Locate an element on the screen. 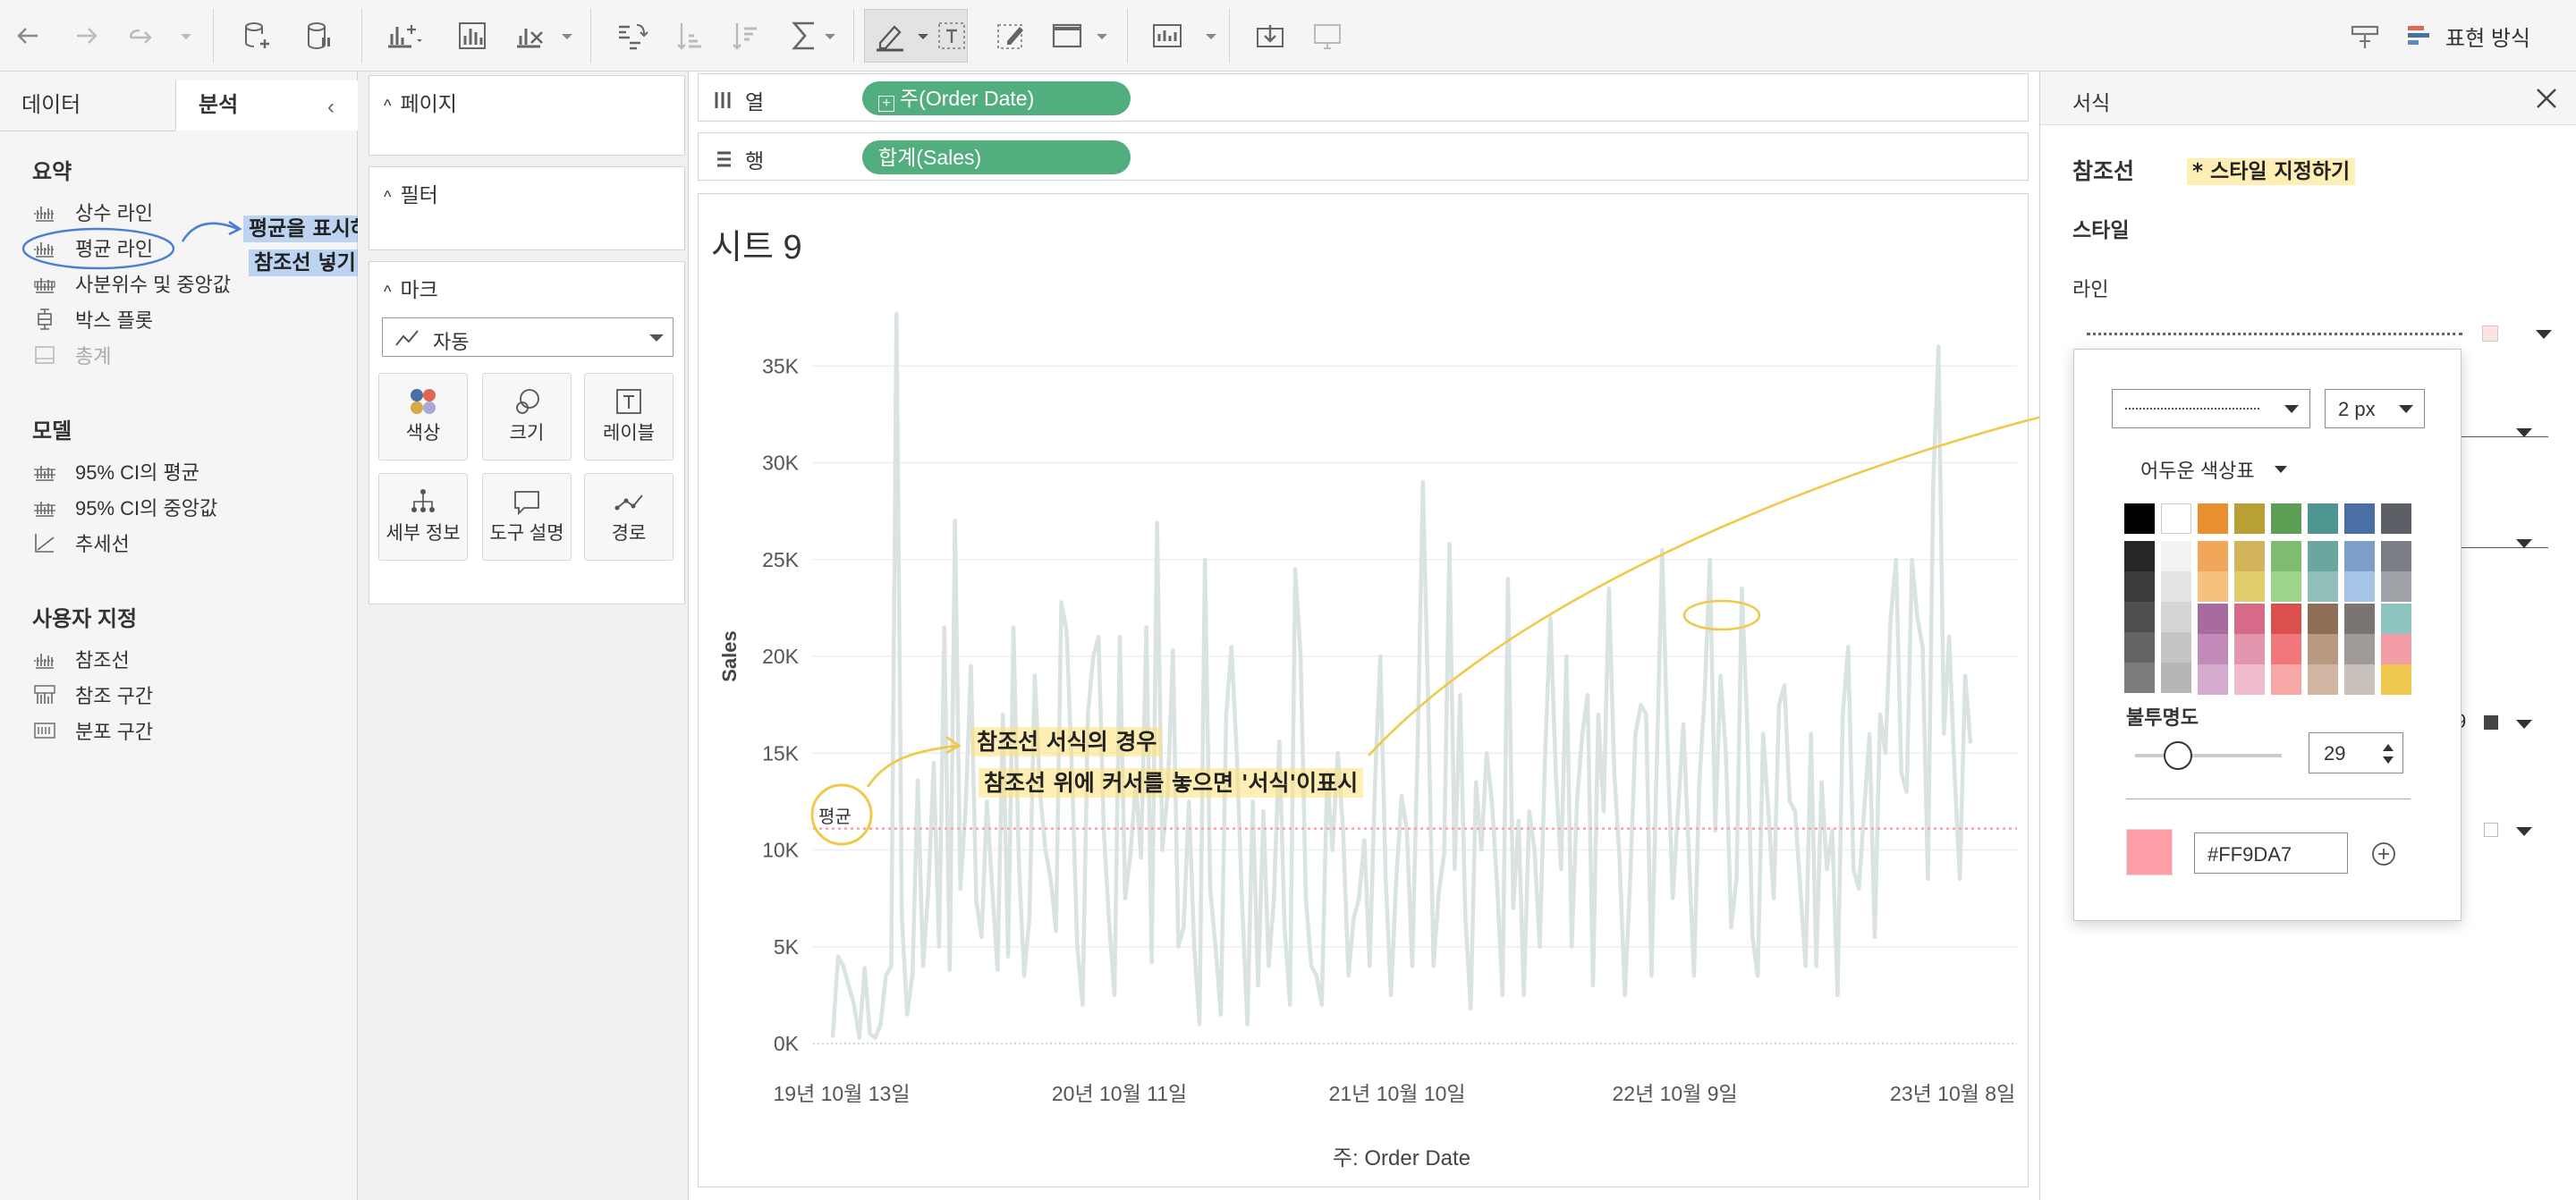 The image size is (2576, 1200). redo-icon is located at coordinates (141, 35).